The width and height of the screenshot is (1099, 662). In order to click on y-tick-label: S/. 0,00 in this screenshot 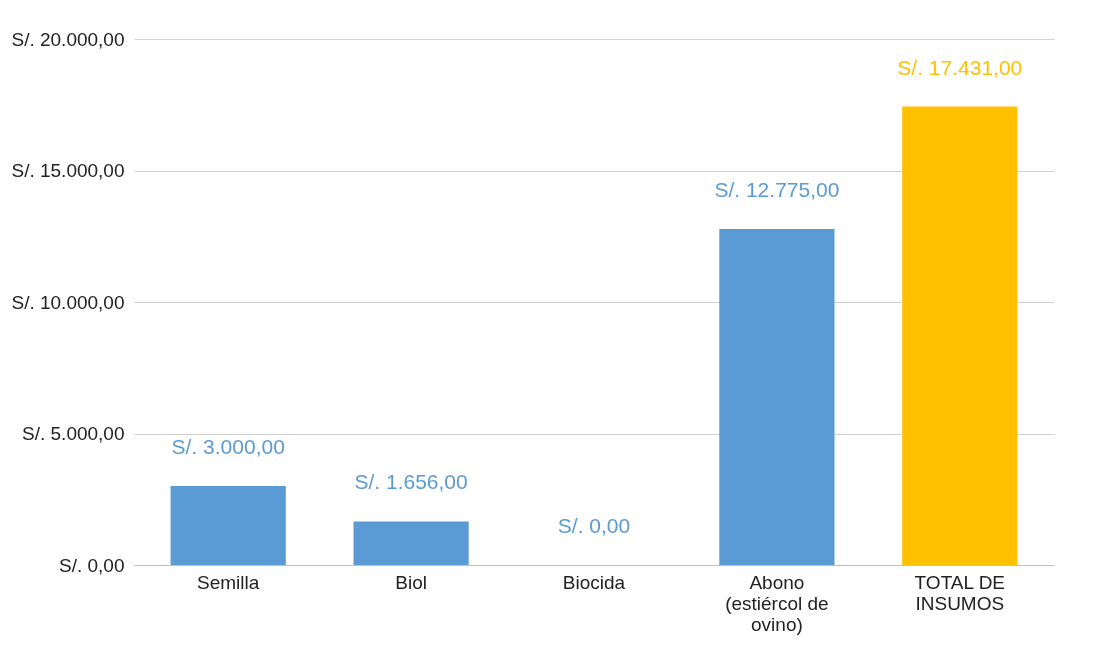, I will do `click(92, 565)`.